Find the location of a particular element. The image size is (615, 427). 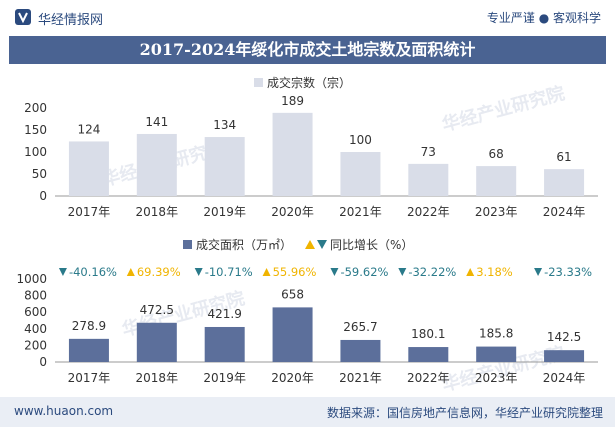

count-data-label: 134 is located at coordinates (224, 125).